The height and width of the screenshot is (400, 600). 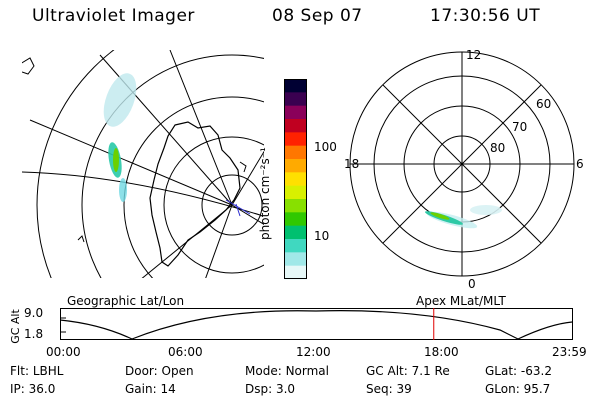 I want to click on status-row1-item3: GC Alt: 7.1 Re, so click(x=408, y=371).